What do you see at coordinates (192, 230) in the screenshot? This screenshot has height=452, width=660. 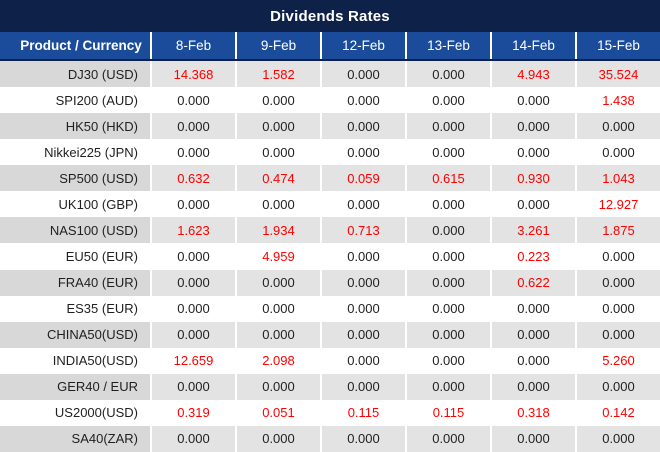 I see `dividend-value: 1.623` at bounding box center [192, 230].